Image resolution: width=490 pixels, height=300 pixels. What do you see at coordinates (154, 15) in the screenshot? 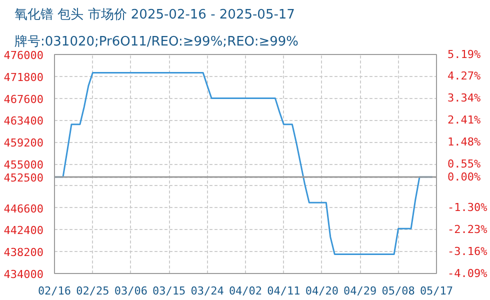
I see `chart-title: 氧化镨 包头 市场价 2025-02-16 - 2025-05-17` at bounding box center [154, 15].